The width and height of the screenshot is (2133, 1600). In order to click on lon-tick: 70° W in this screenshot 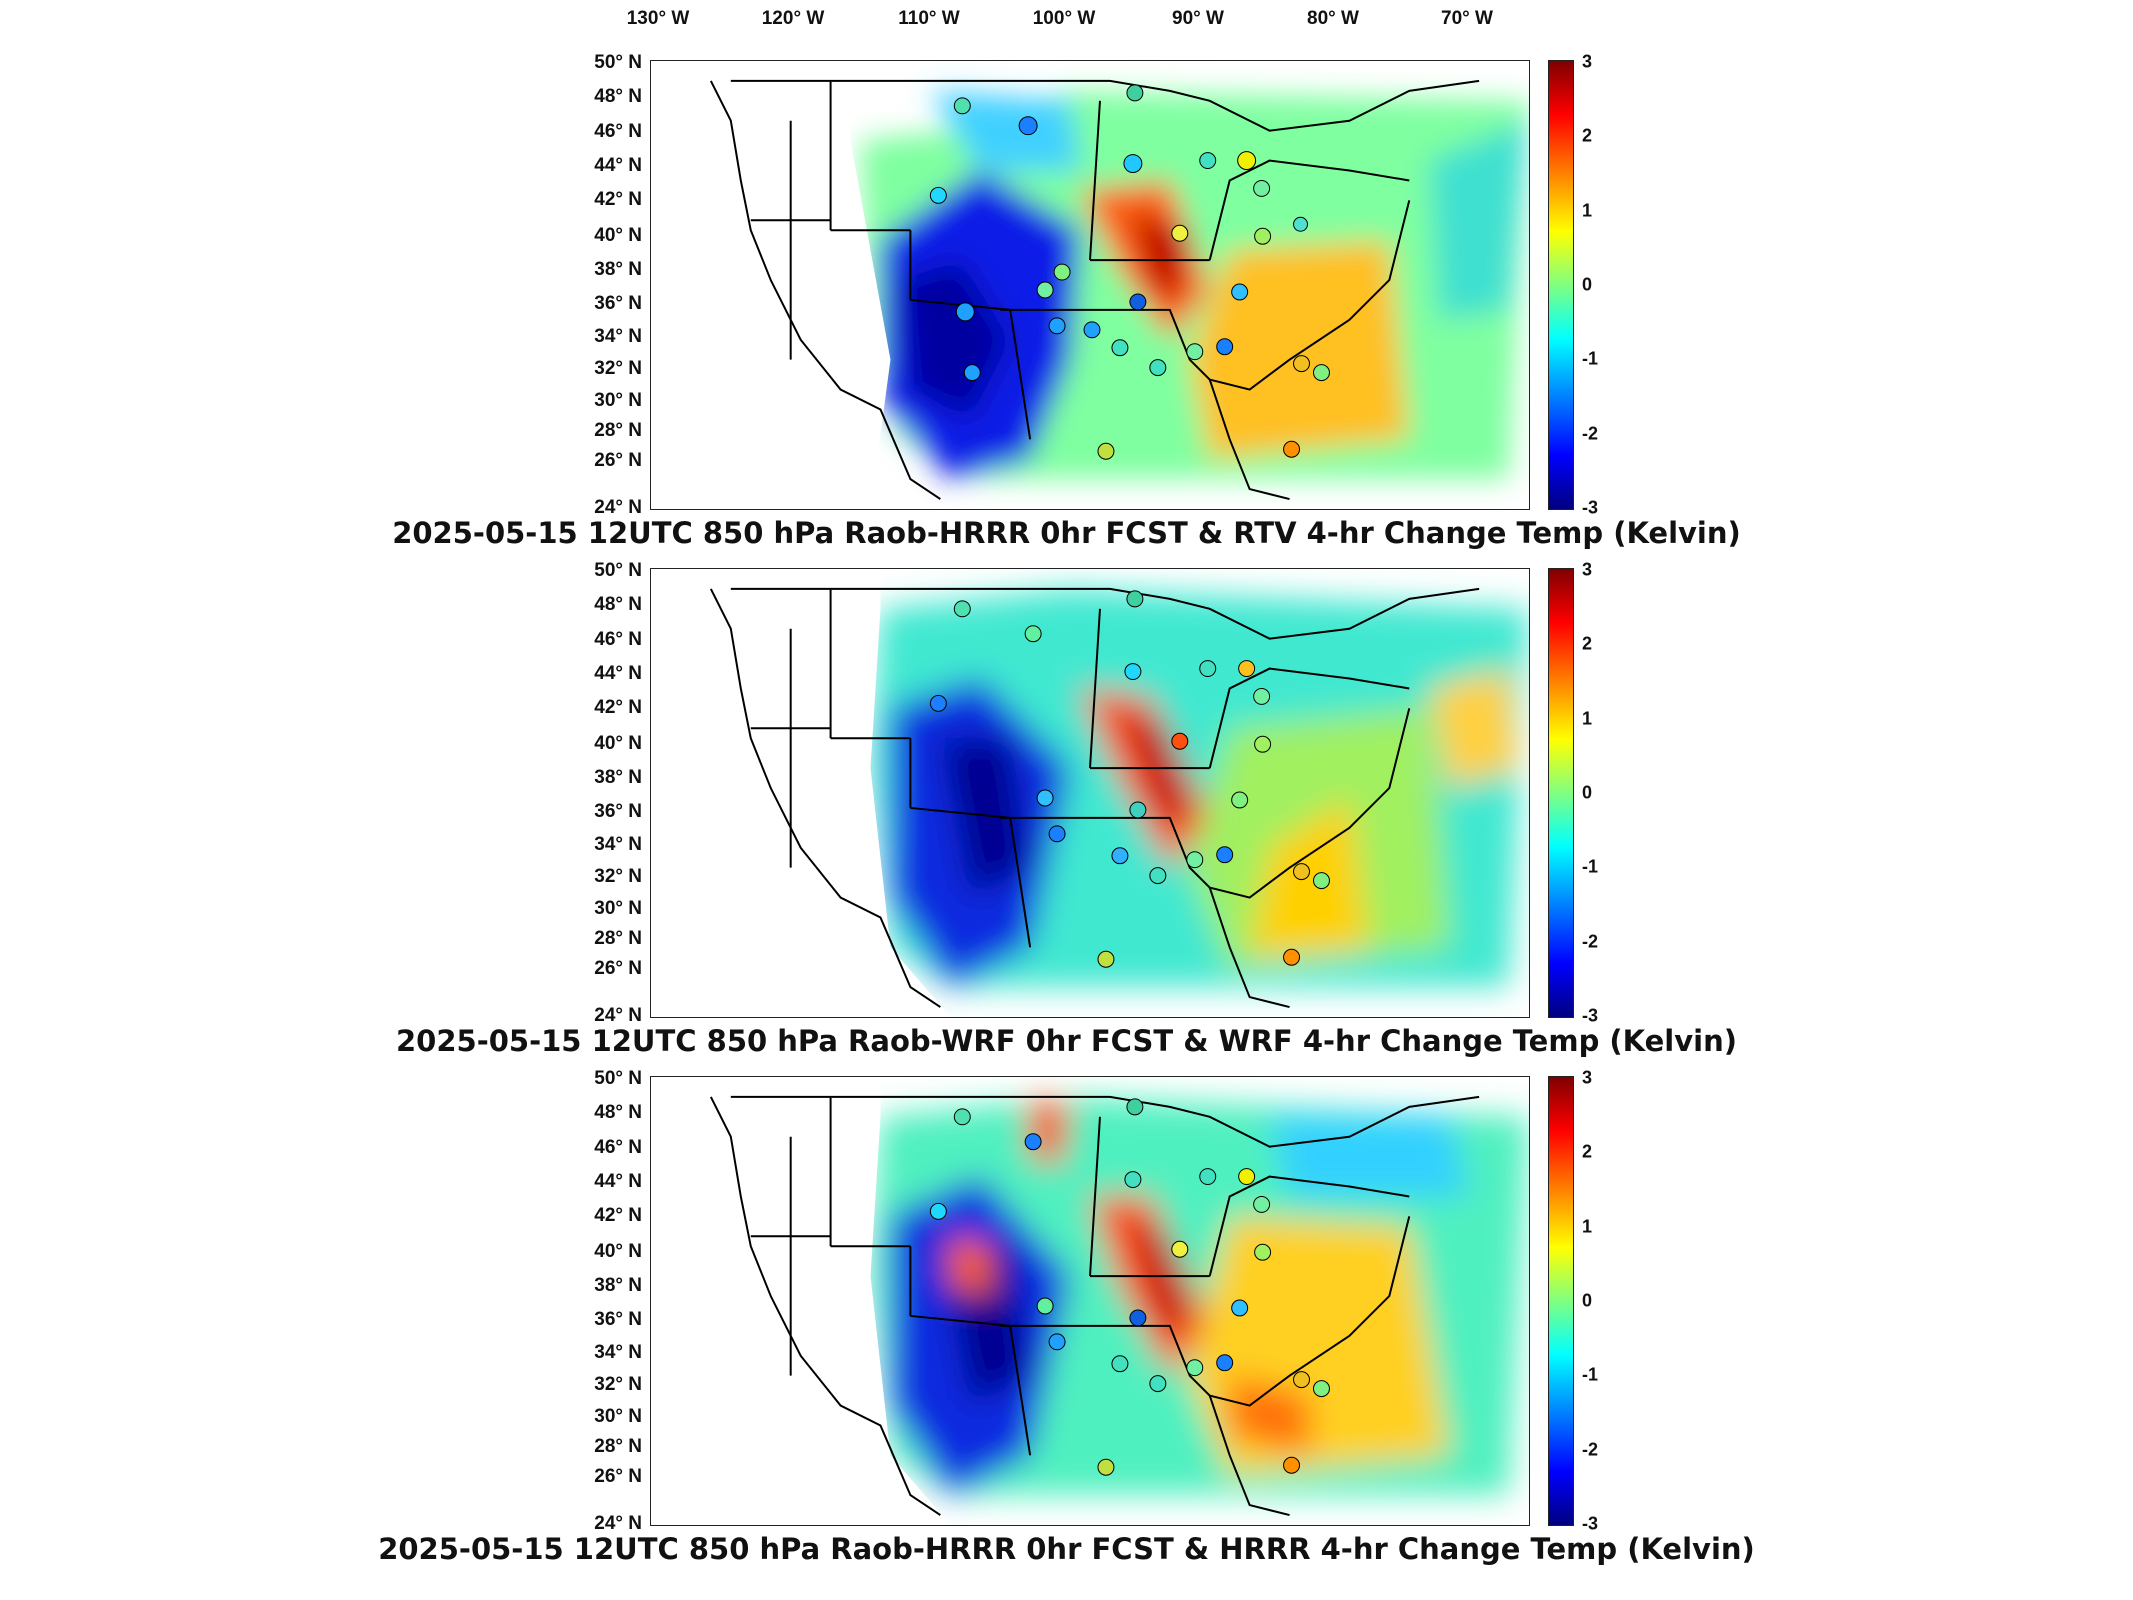, I will do `click(1467, 18)`.